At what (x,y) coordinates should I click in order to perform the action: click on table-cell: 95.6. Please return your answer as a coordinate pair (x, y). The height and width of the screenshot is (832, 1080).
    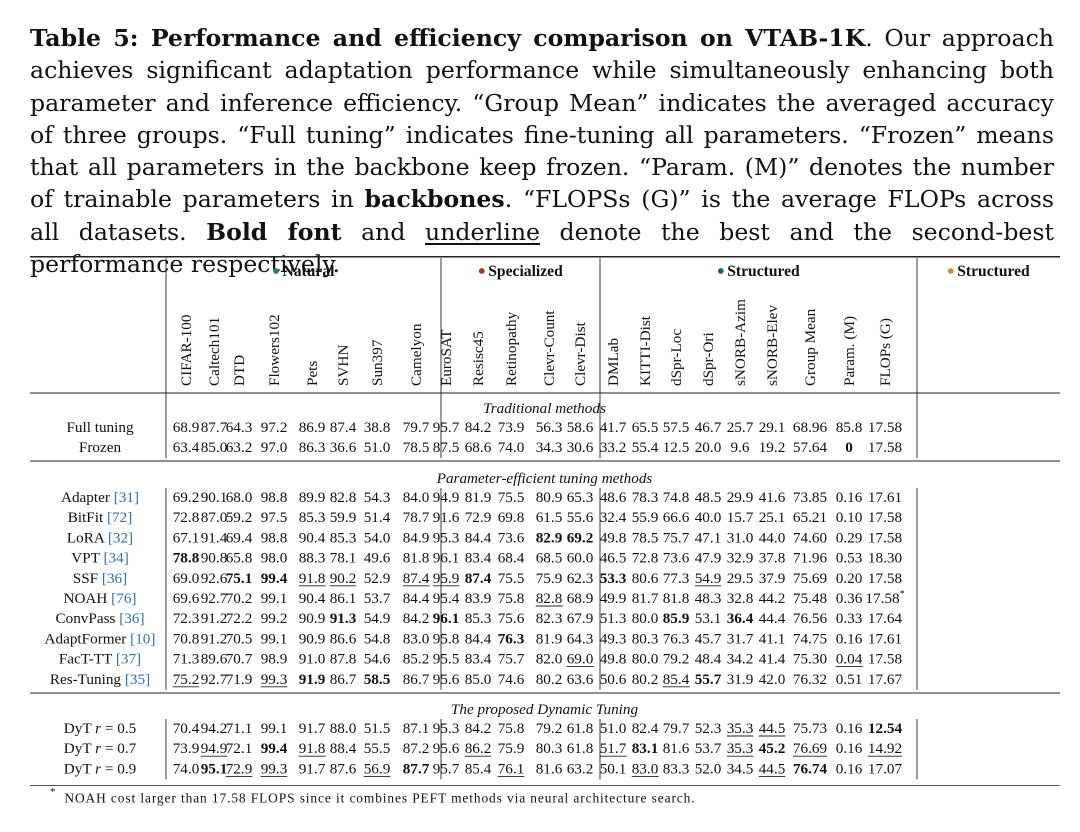
    Looking at the image, I should click on (446, 679).